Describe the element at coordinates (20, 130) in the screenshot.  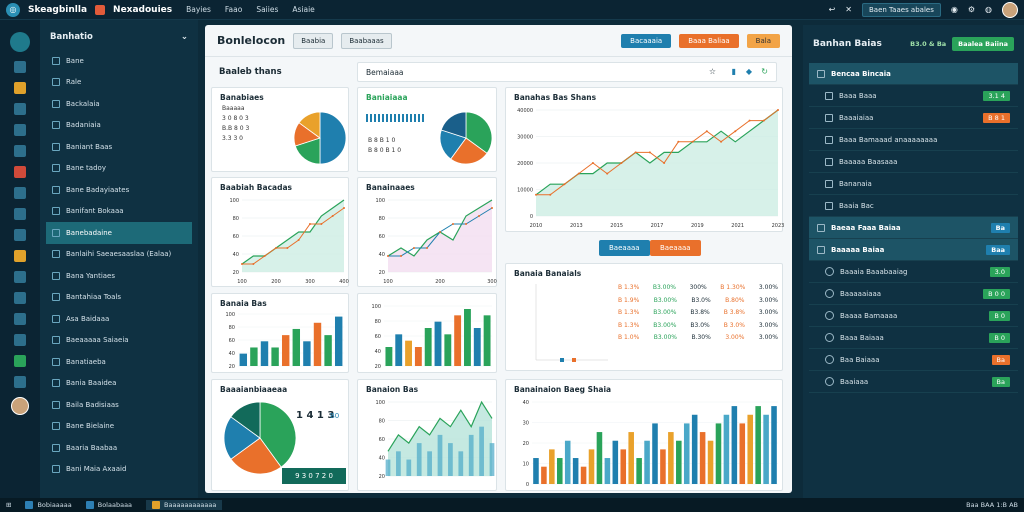
I see `layers-icon` at that location.